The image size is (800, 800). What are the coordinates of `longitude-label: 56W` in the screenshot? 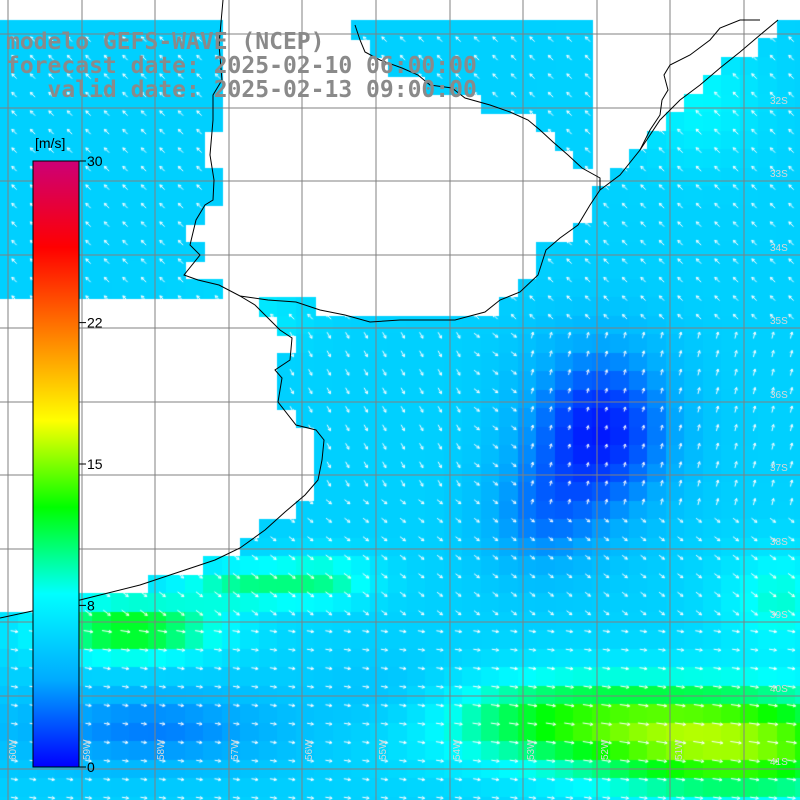 It's located at (309, 749).